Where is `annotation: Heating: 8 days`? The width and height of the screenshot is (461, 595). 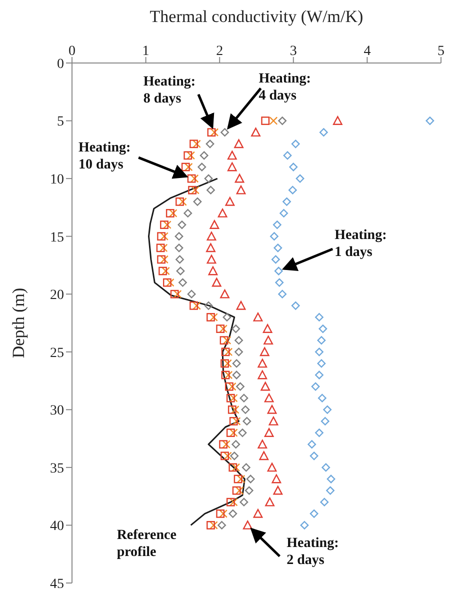 annotation: Heating: 8 days is located at coordinates (169, 90).